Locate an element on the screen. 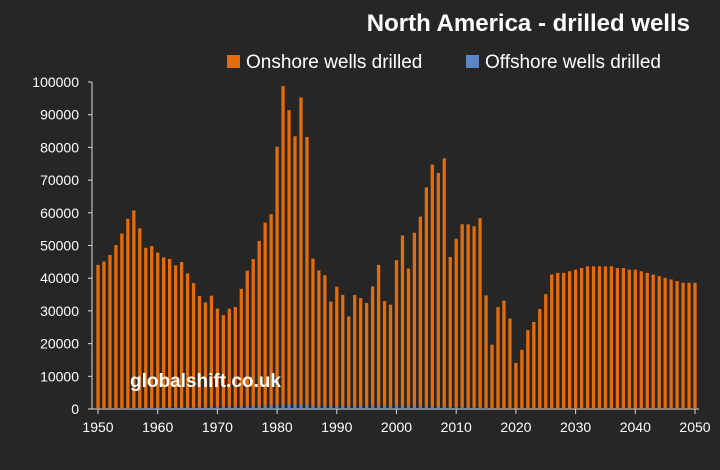 Image resolution: width=720 pixels, height=470 pixels. bar-onshore-2018 is located at coordinates (504, 354).